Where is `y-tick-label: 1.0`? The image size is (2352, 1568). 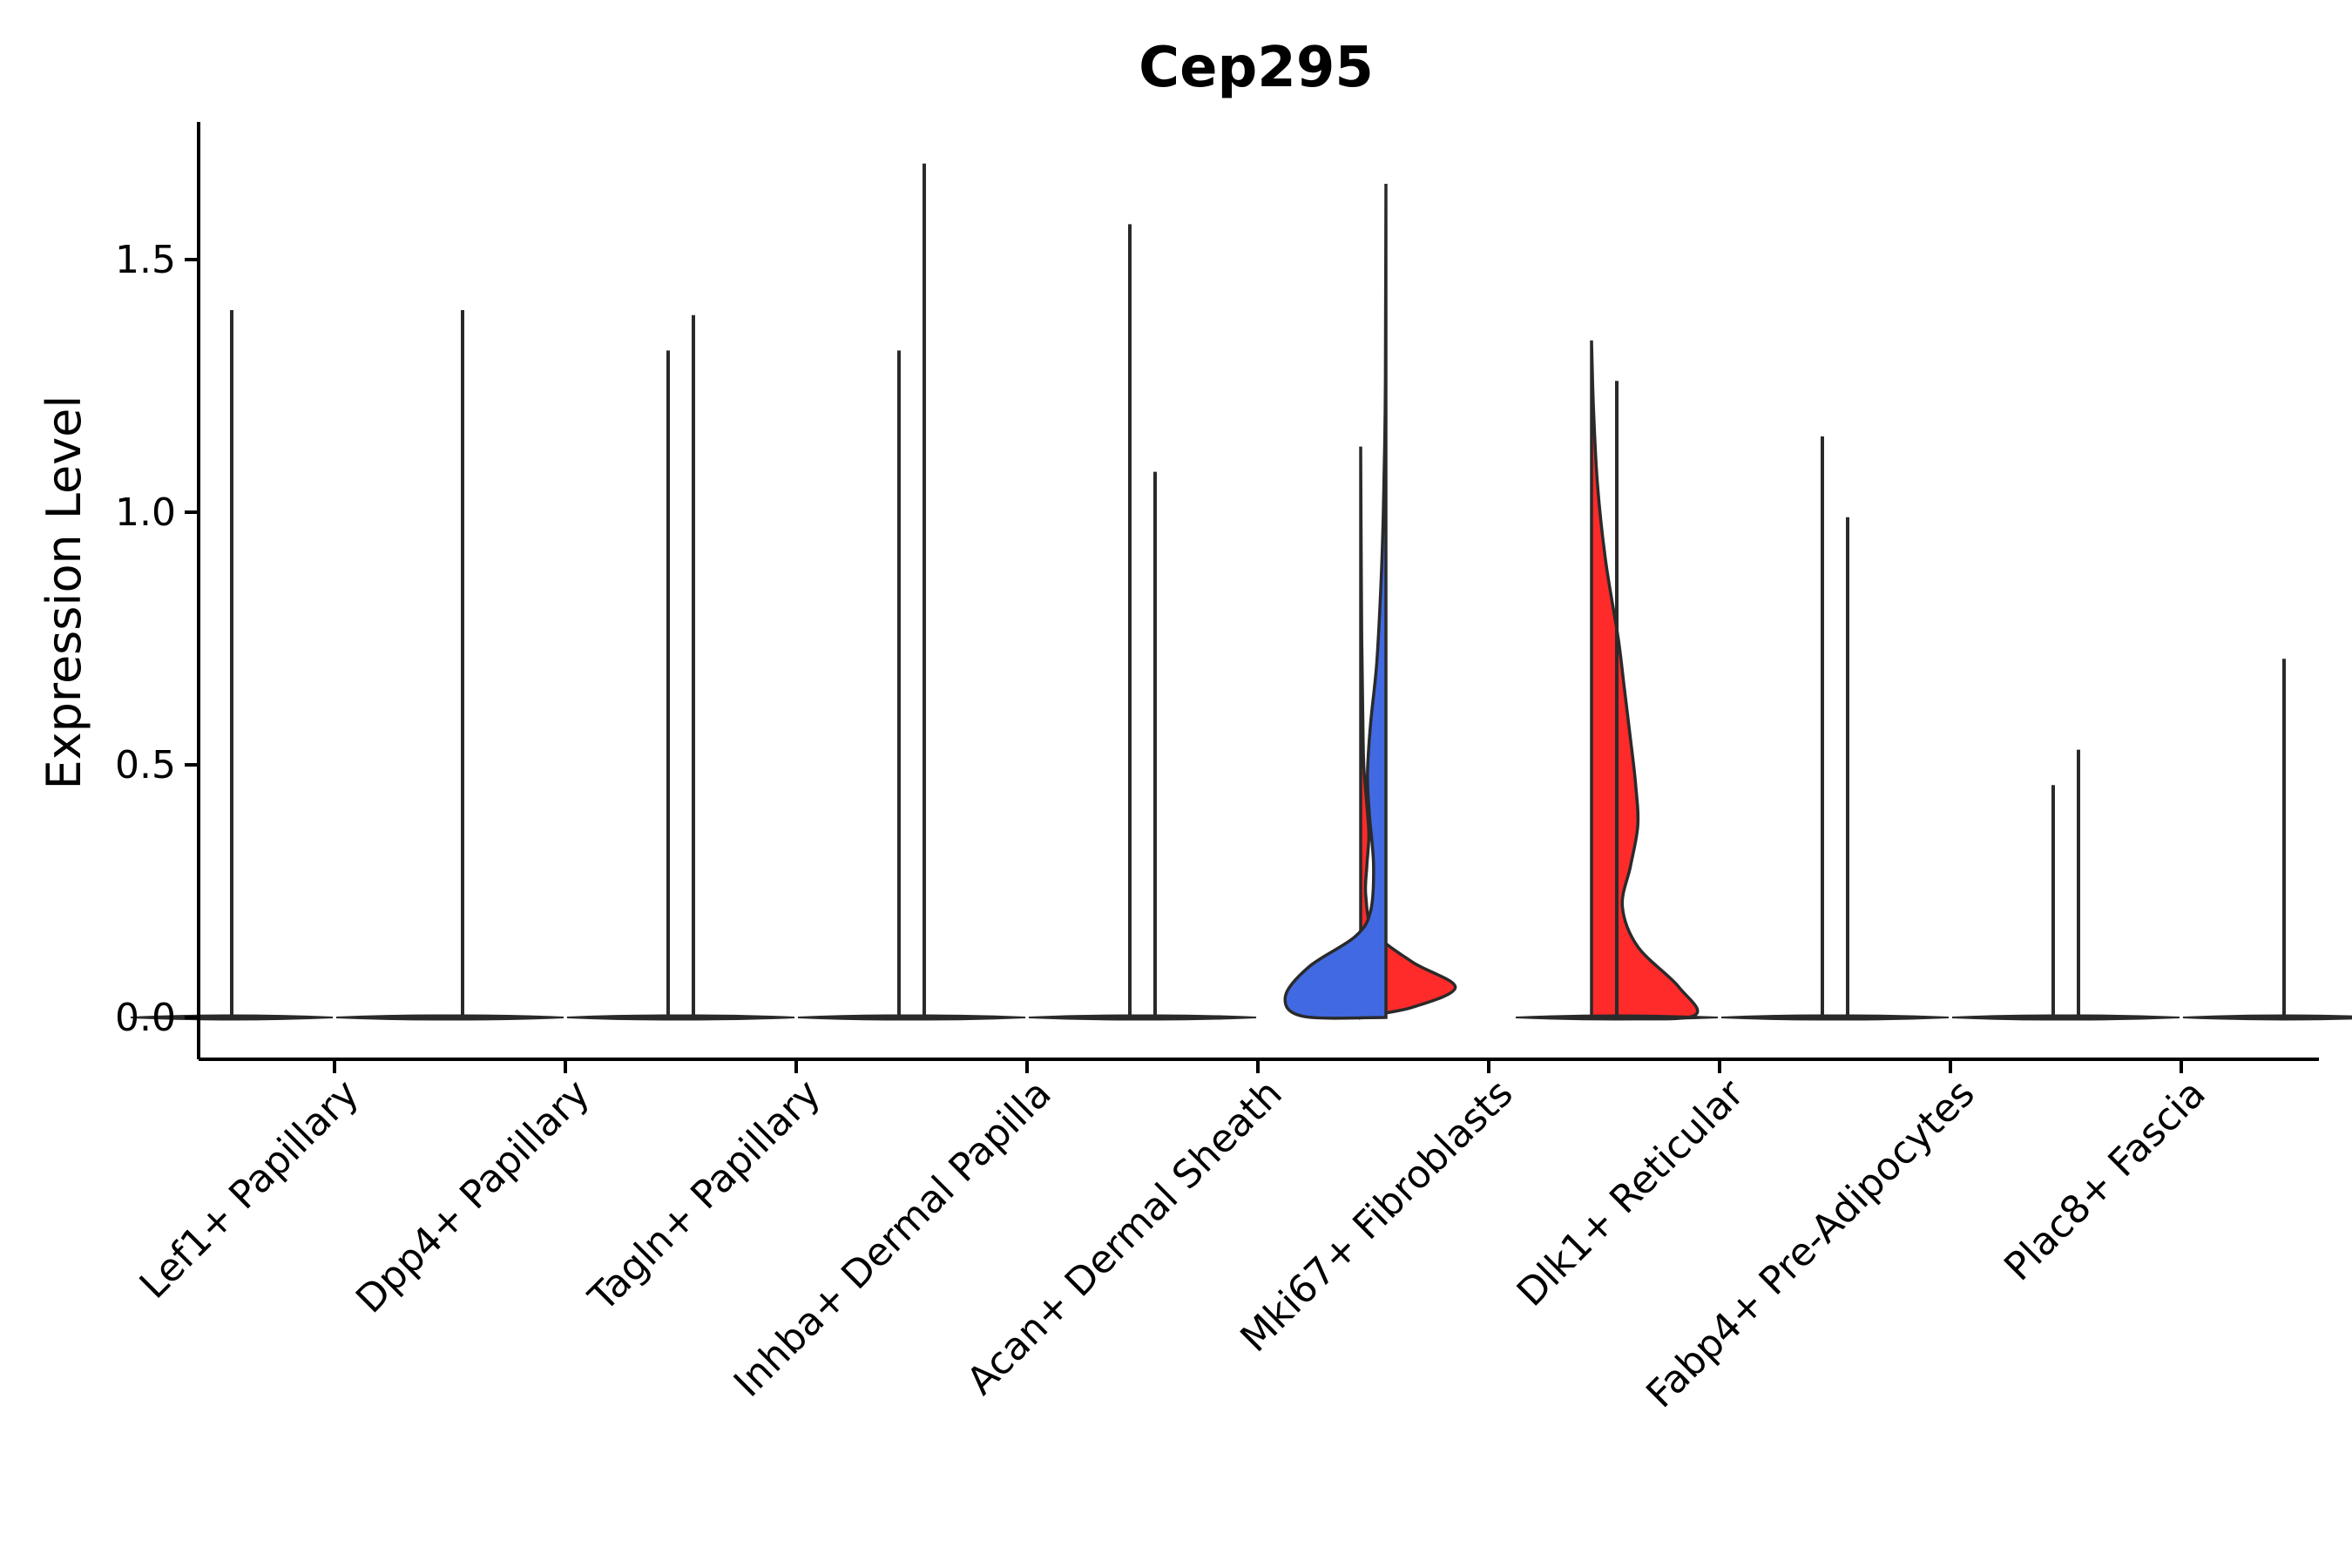 y-tick-label: 1.0 is located at coordinates (145, 512).